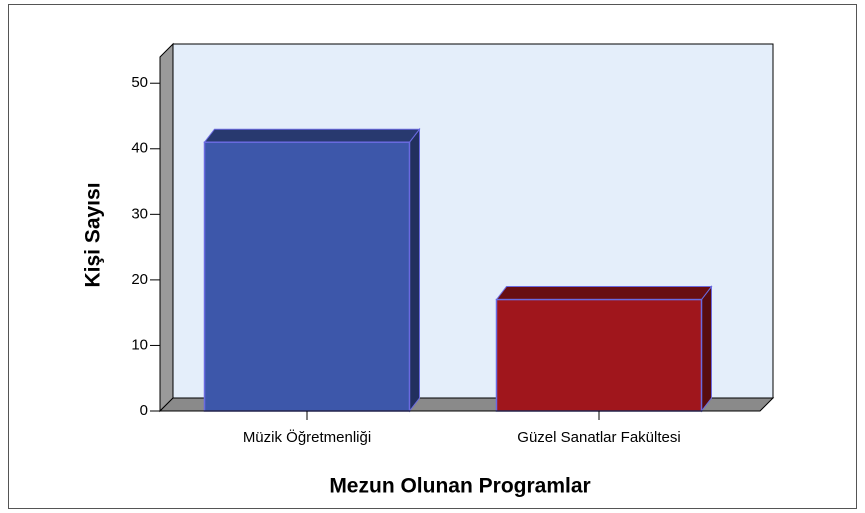 The width and height of the screenshot is (865, 513). Describe the element at coordinates (144, 410) in the screenshot. I see `y-tick-label: 0` at that location.